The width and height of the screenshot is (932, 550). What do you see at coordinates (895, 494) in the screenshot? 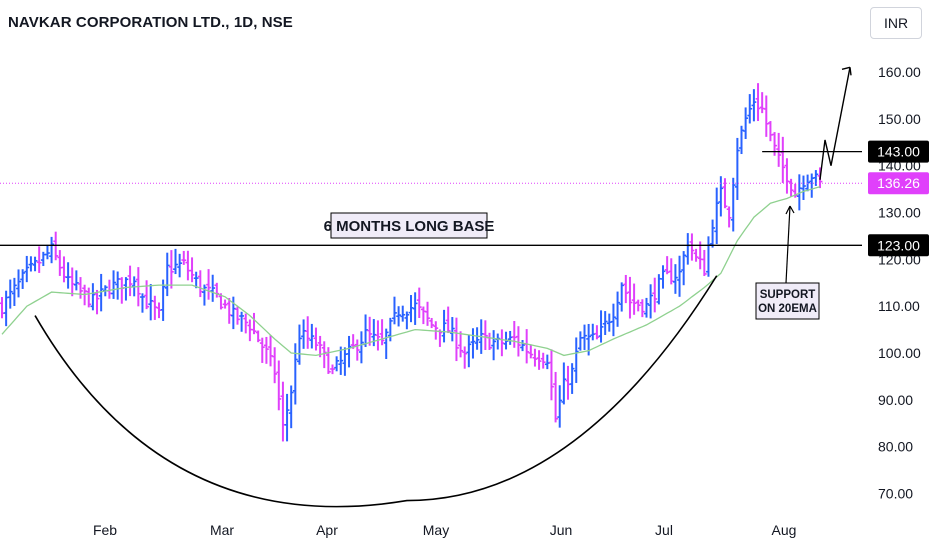
I see `y-tick-label: 70.00` at bounding box center [895, 494].